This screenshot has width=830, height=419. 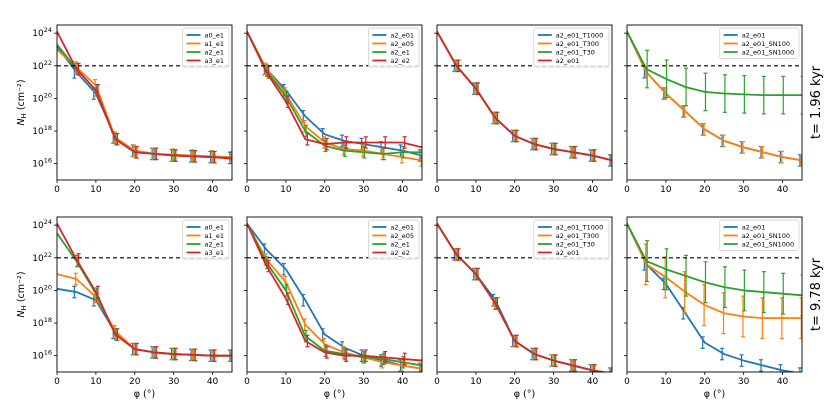 I want to click on legend-entry: a3_e1, so click(x=215, y=253).